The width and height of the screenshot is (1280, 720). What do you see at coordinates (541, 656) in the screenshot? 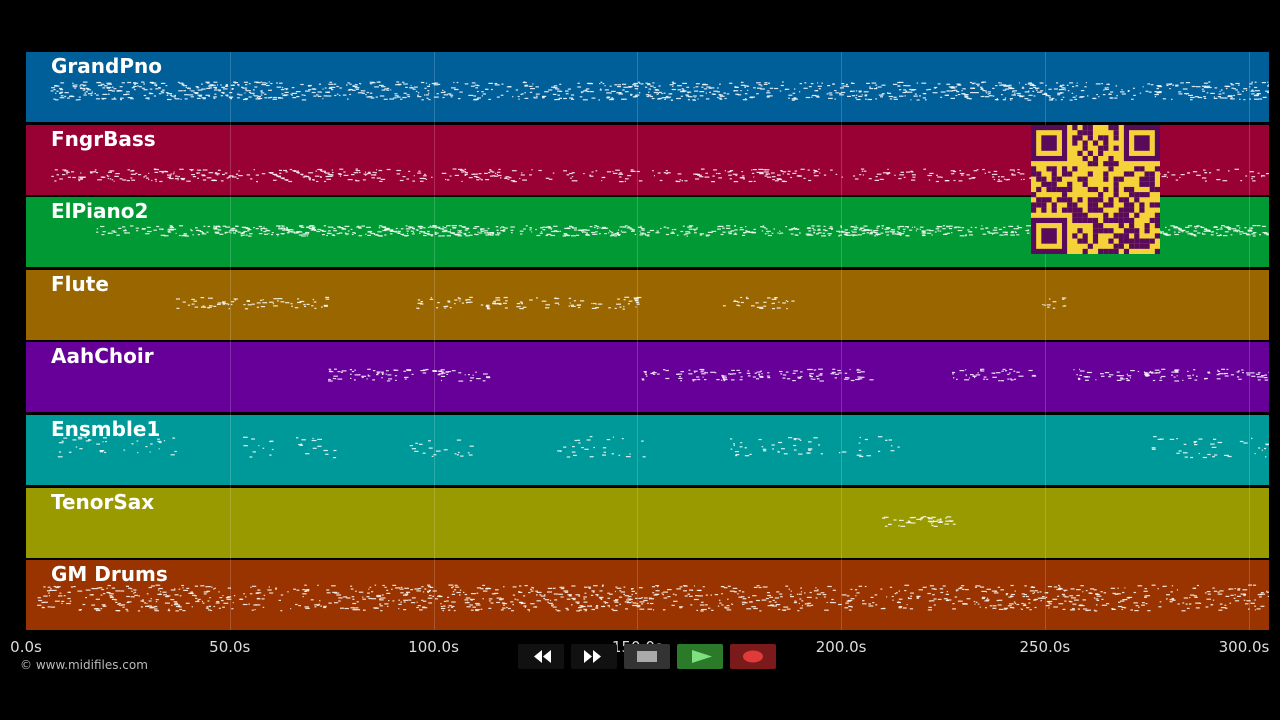
I see `rewind-button` at bounding box center [541, 656].